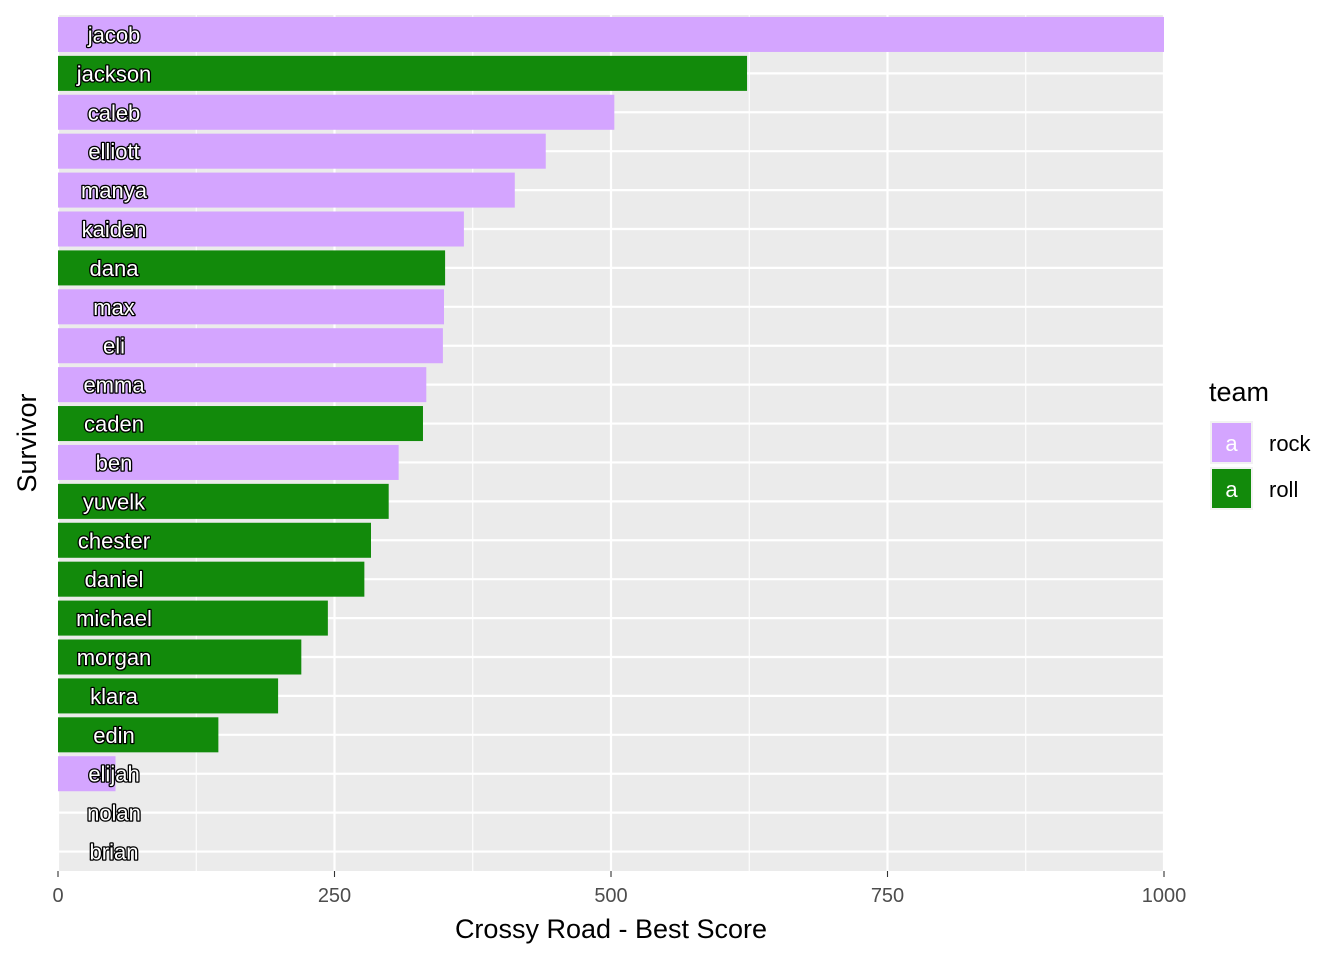 The image size is (1344, 960). Describe the element at coordinates (214, 540) in the screenshot. I see `bar-chester` at that location.